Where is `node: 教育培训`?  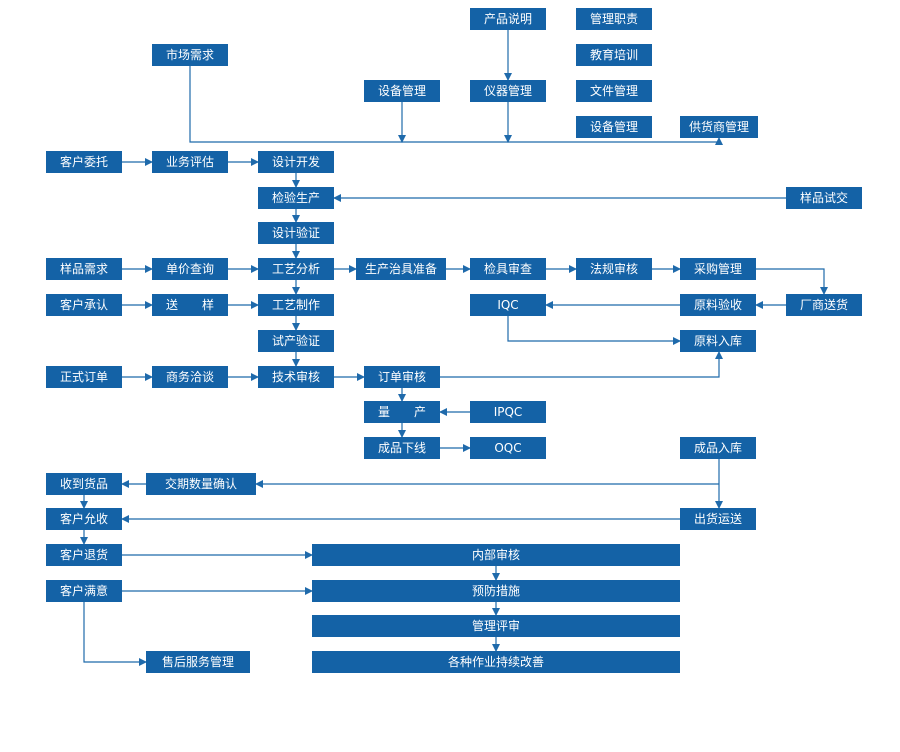 node: 教育培训 is located at coordinates (614, 55).